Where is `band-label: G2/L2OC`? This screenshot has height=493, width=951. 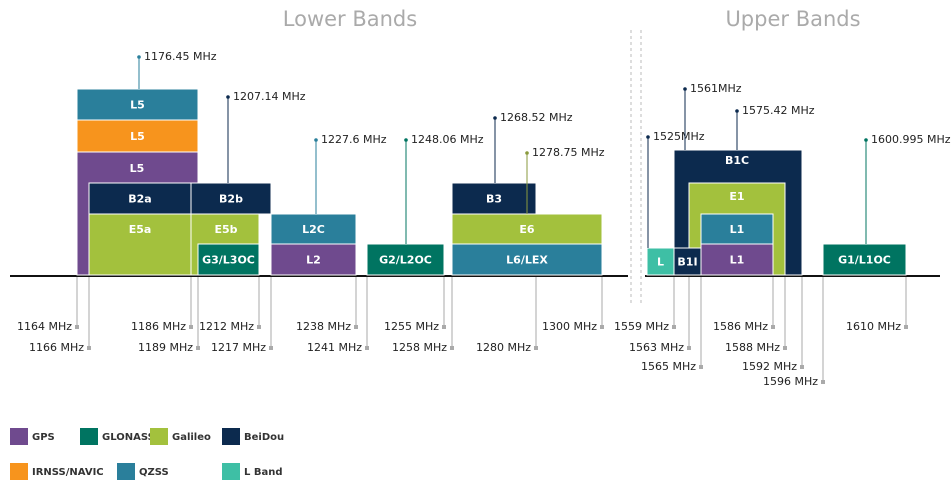
band-label: G2/L2OC is located at coordinates (405, 260).